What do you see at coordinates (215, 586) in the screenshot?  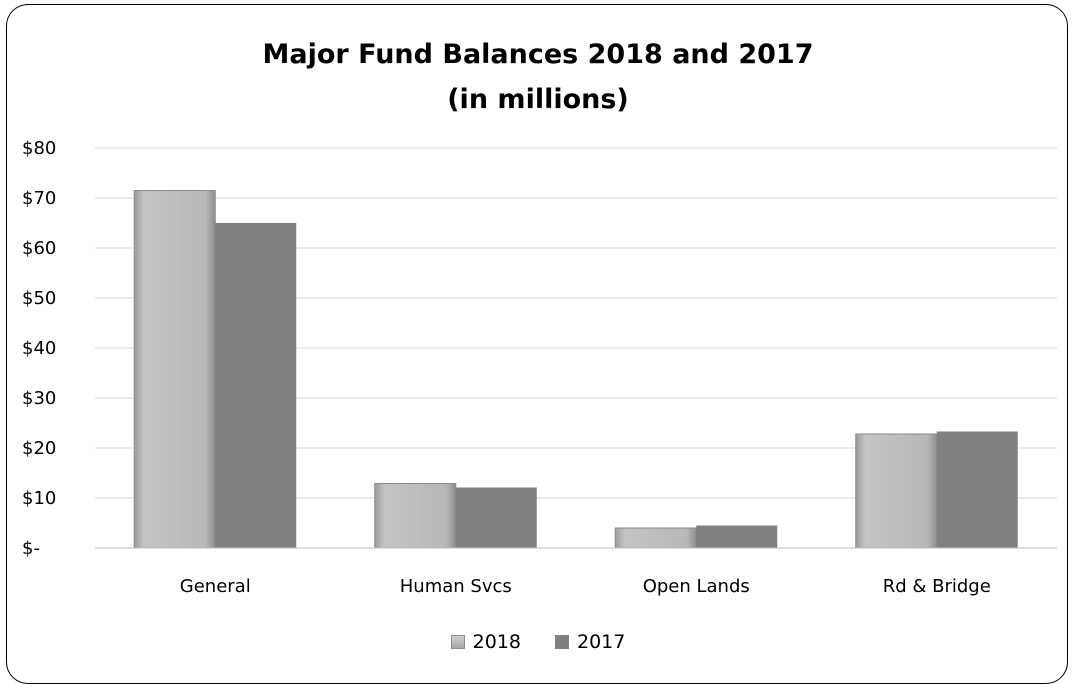 I see `x-tick-label: General` at bounding box center [215, 586].